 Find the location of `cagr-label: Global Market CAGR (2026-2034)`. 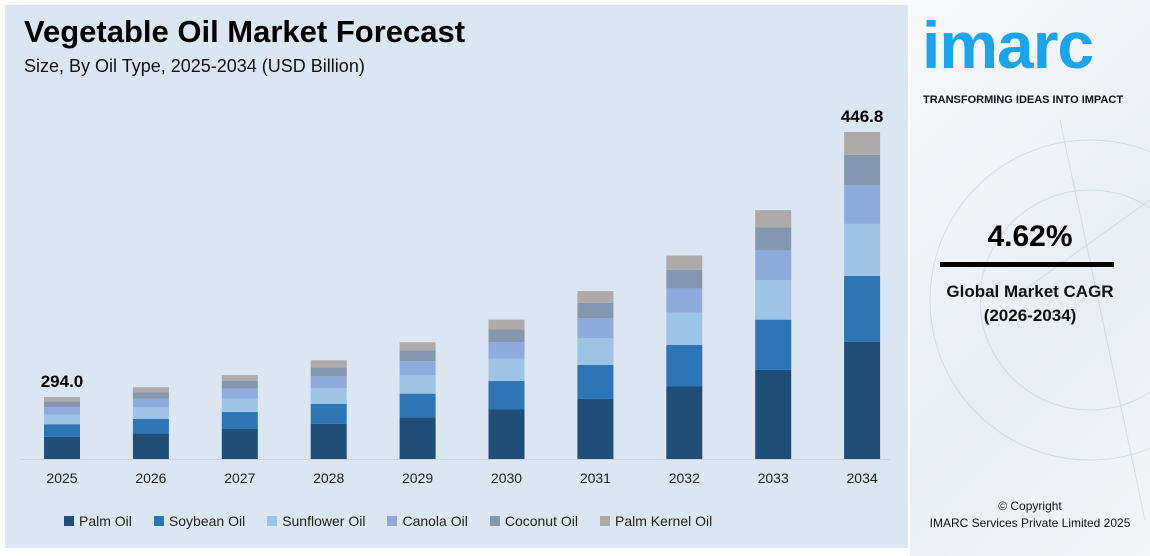

cagr-label: Global Market CAGR (2026-2034) is located at coordinates (1030, 304).